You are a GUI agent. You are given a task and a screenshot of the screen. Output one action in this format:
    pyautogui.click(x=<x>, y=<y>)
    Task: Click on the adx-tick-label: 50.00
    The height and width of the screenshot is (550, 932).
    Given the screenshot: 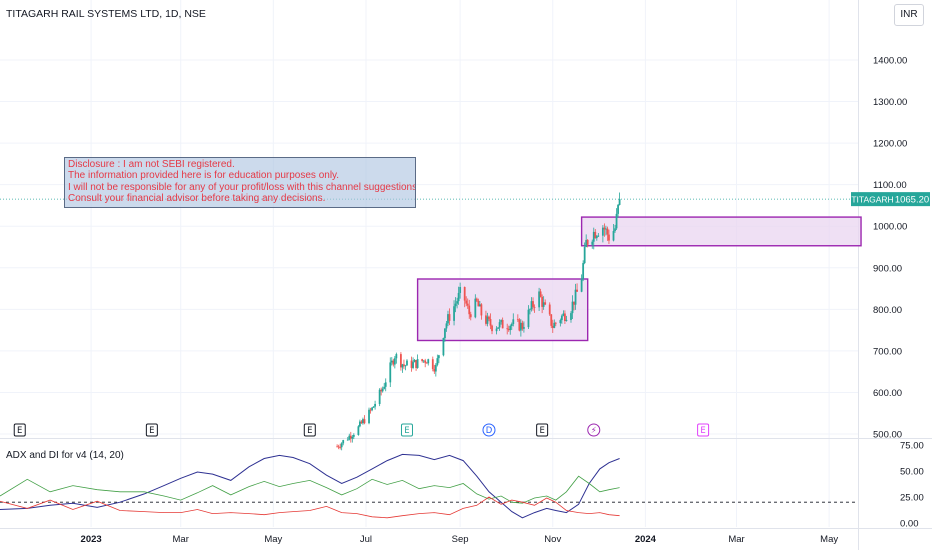 What is the action you would take?
    pyautogui.click(x=912, y=472)
    